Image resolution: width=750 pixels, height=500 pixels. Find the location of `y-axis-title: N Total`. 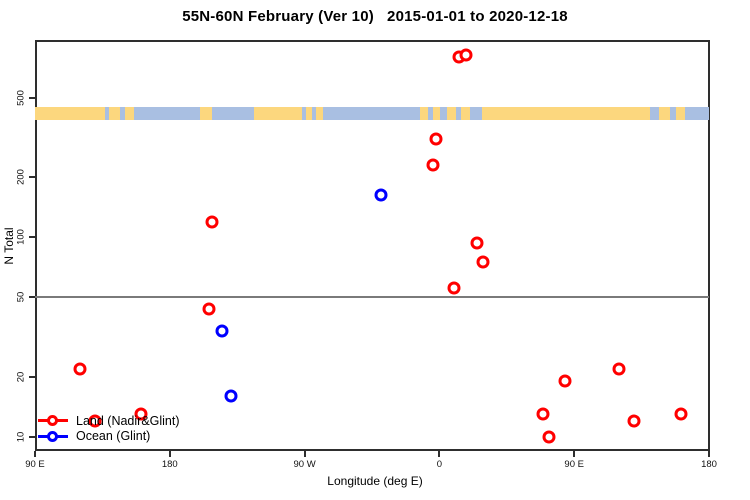

y-axis-title: N Total is located at coordinates (9, 246).